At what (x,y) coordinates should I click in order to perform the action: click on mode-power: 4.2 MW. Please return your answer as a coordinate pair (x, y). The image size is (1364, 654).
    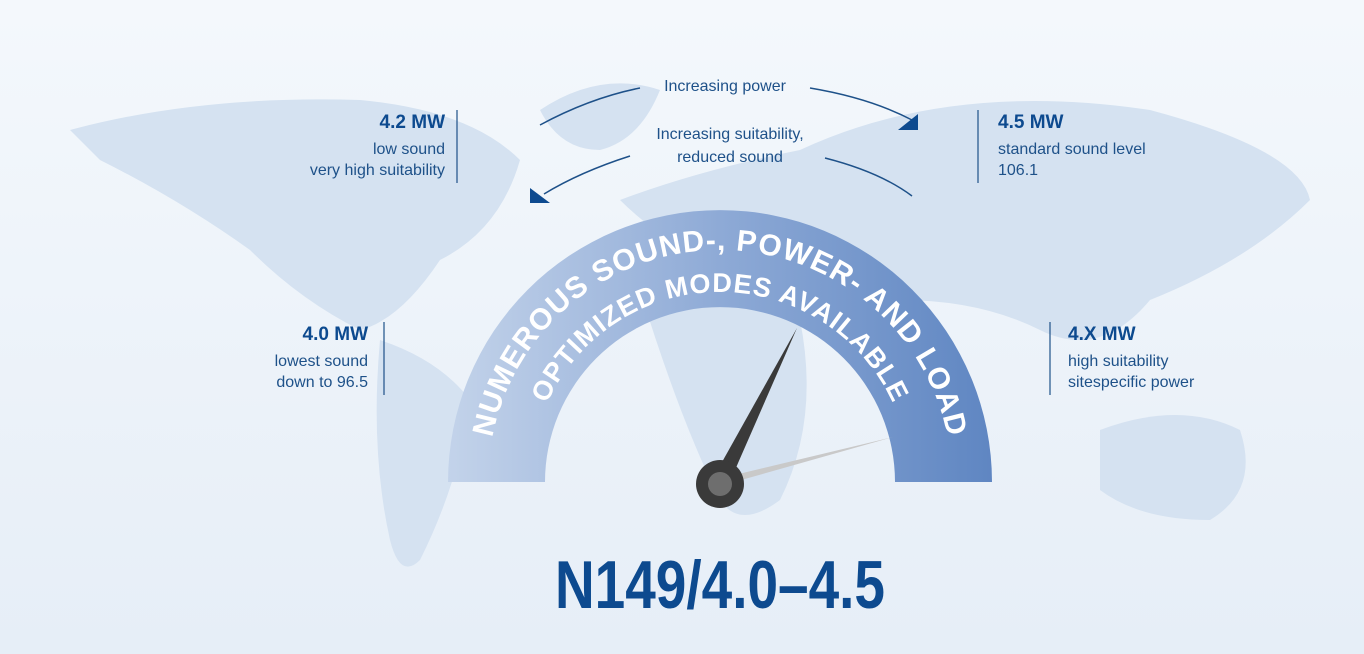
    Looking at the image, I should click on (413, 122).